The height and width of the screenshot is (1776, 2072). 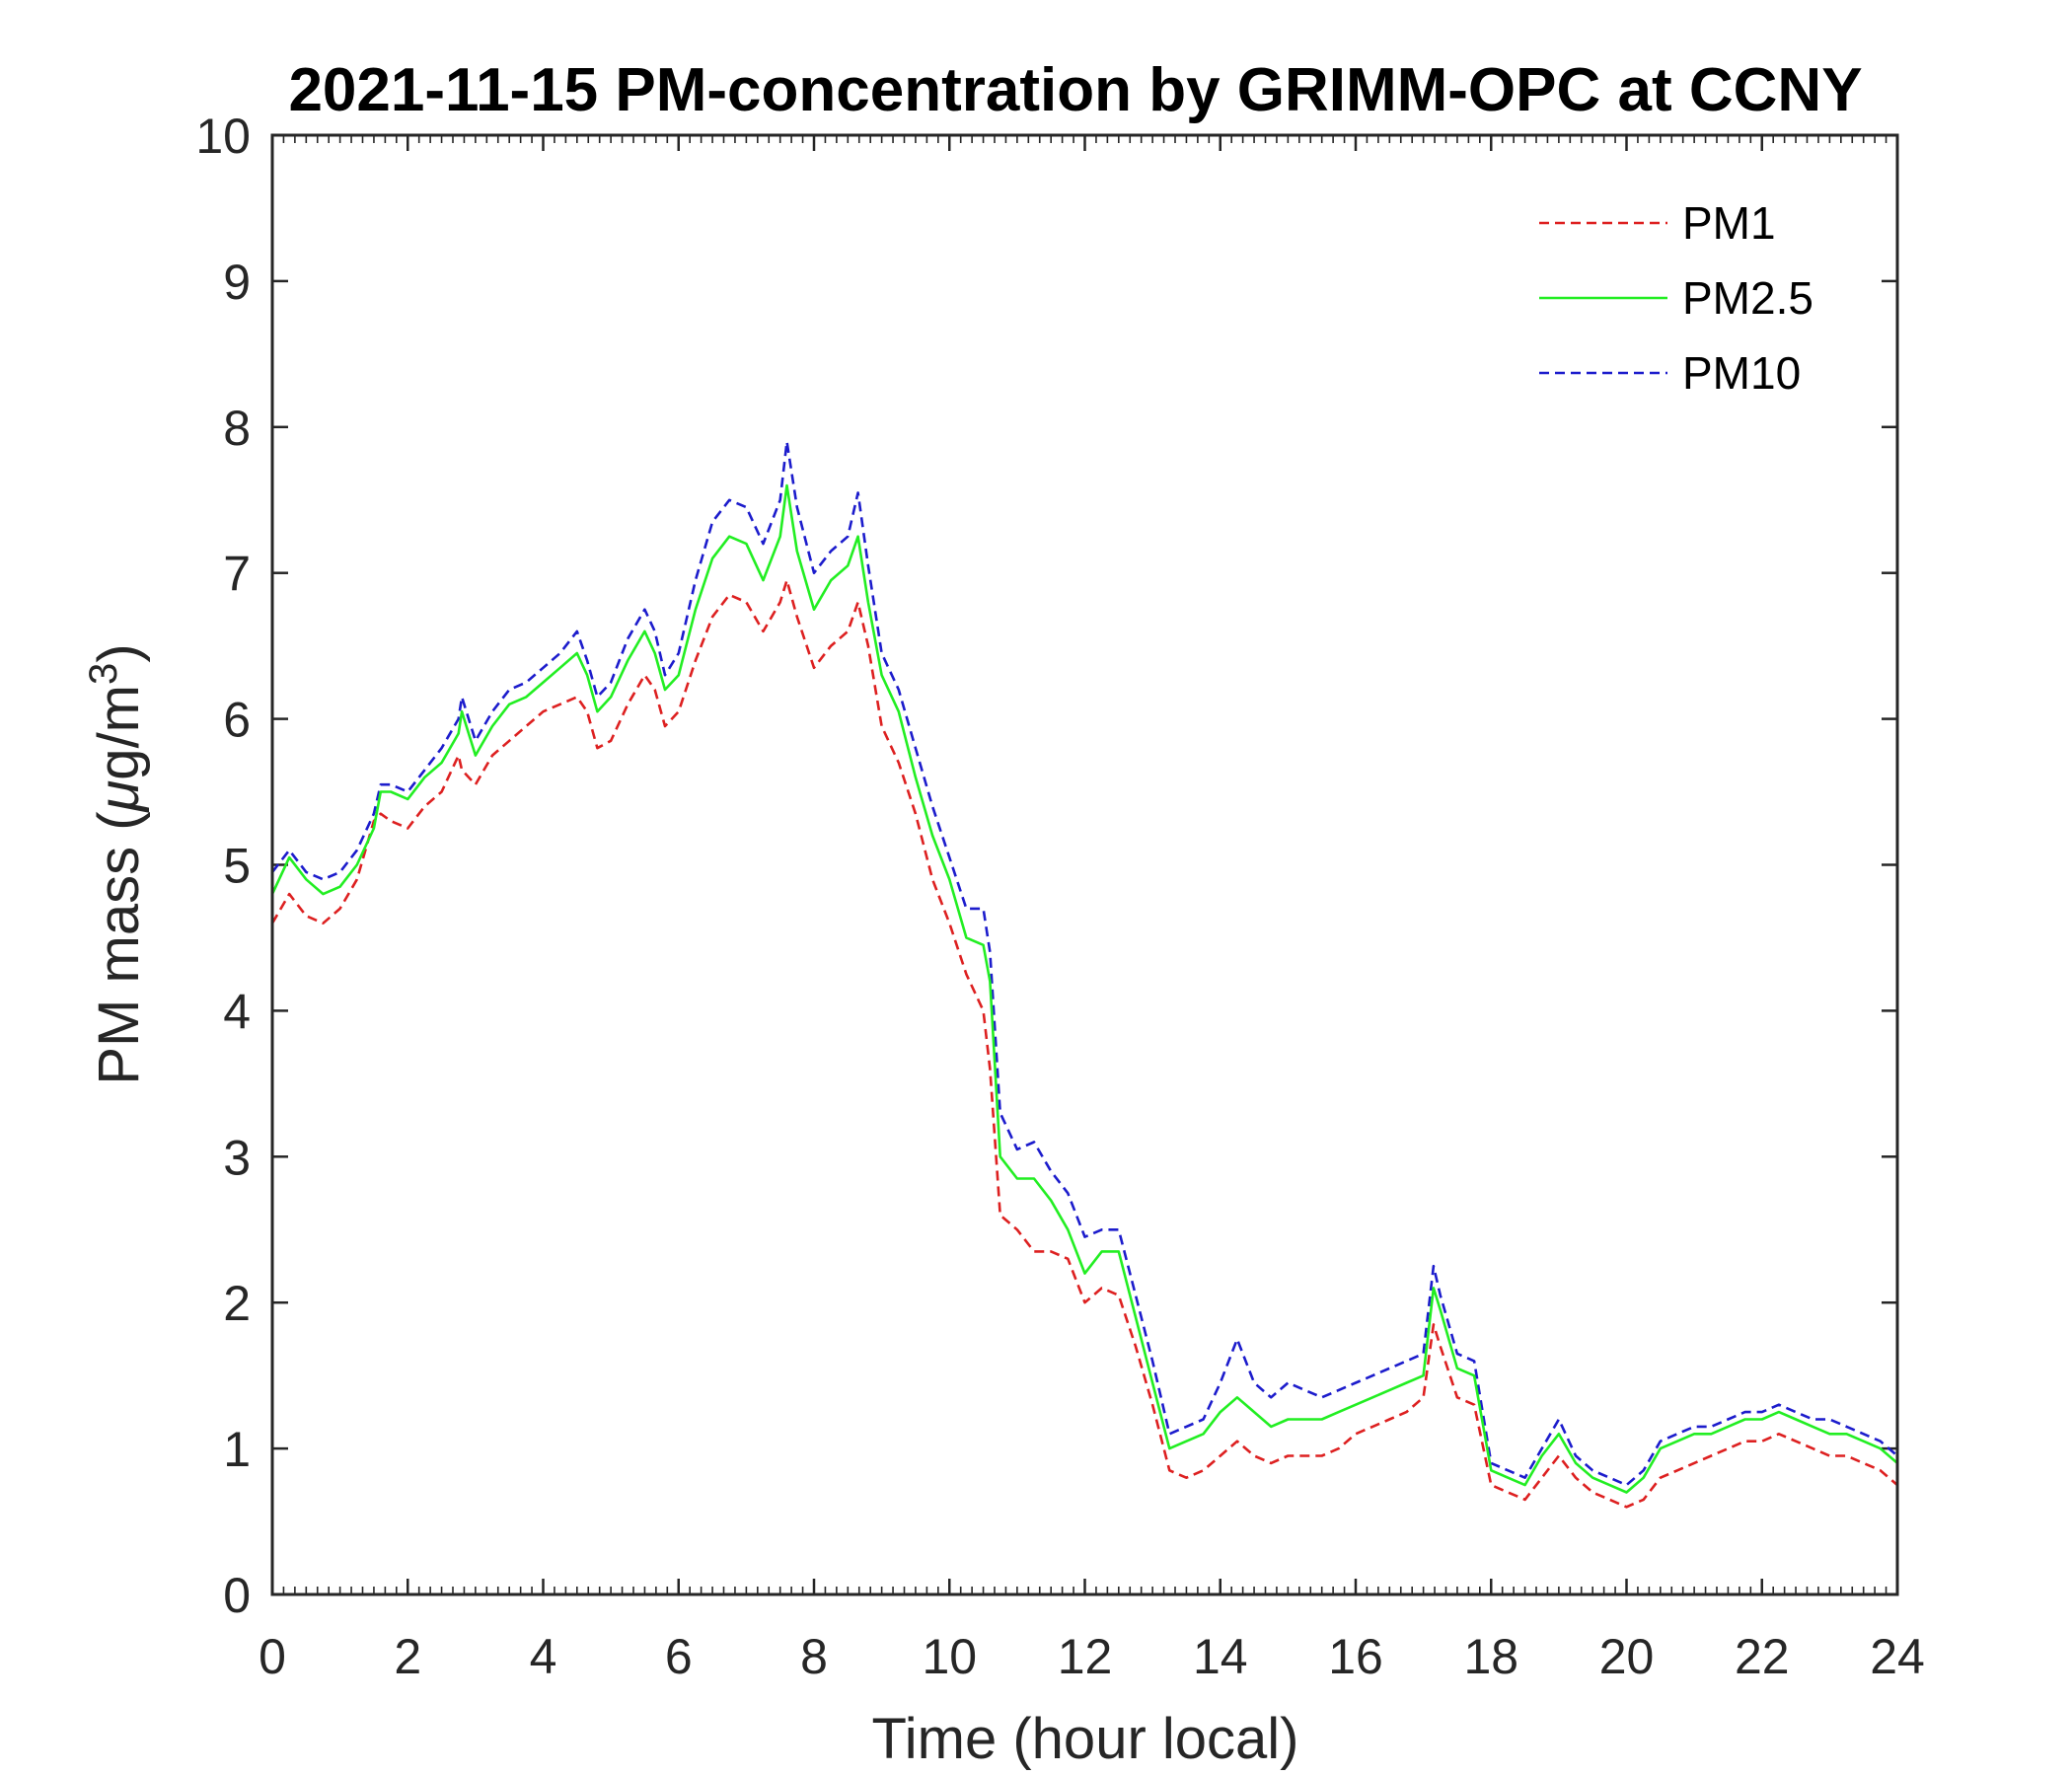 What do you see at coordinates (119, 797) in the screenshot?
I see `y-axis-label-mu: μ` at bounding box center [119, 797].